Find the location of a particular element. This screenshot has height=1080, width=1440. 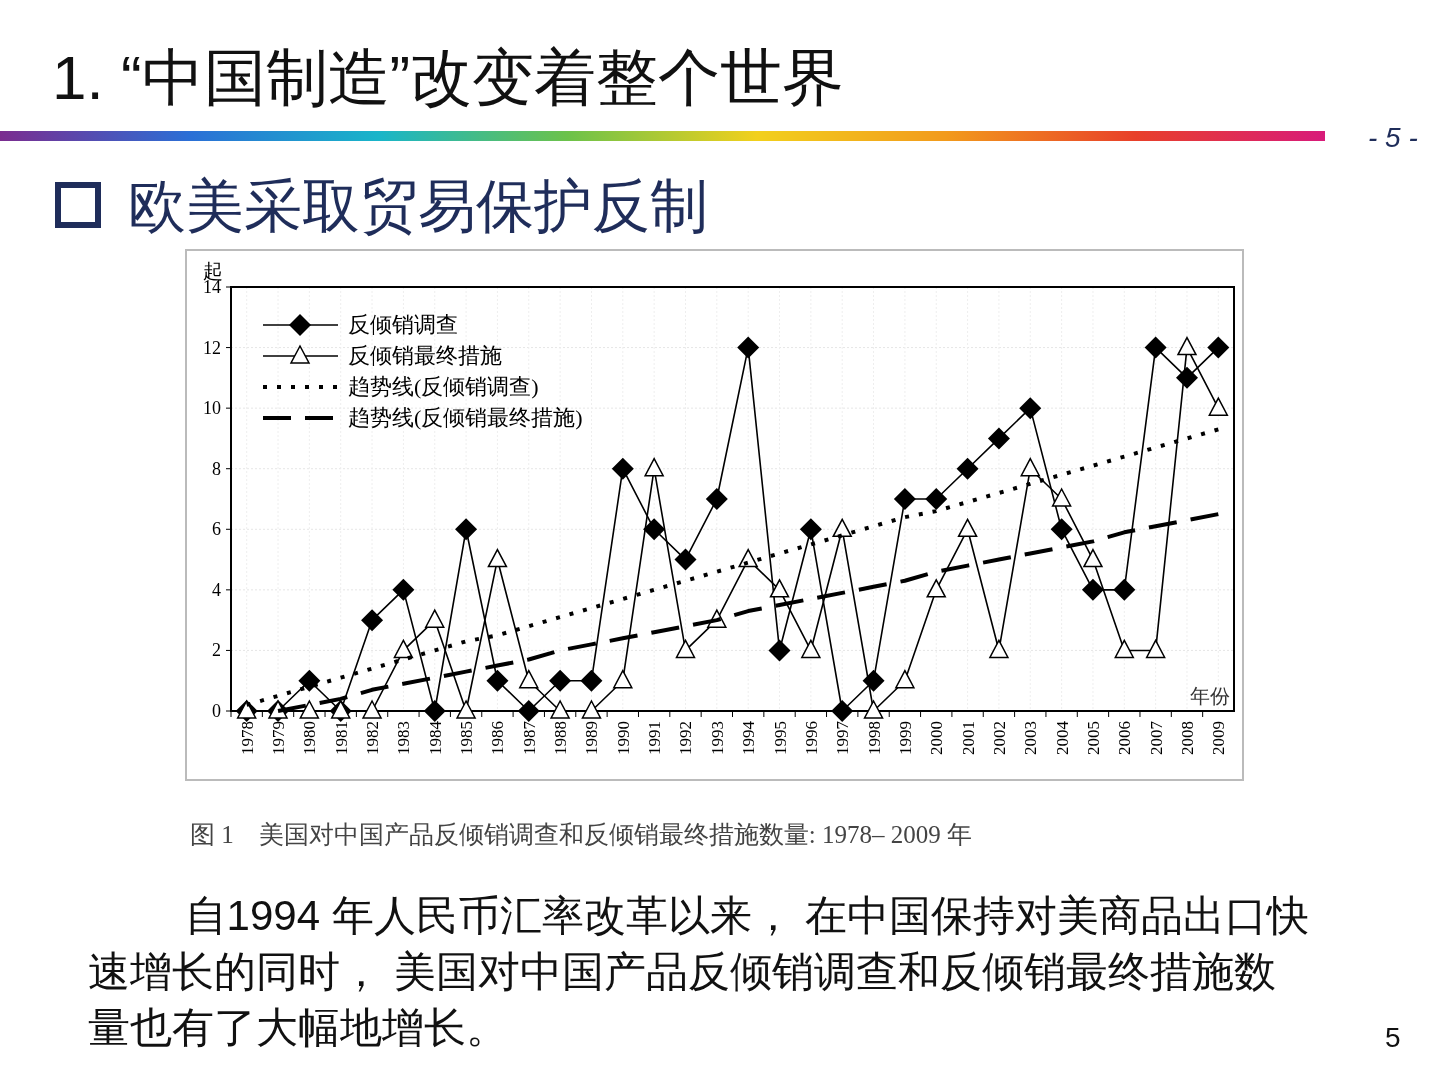

x-tick-label: 1982 is located at coordinates (373, 738).